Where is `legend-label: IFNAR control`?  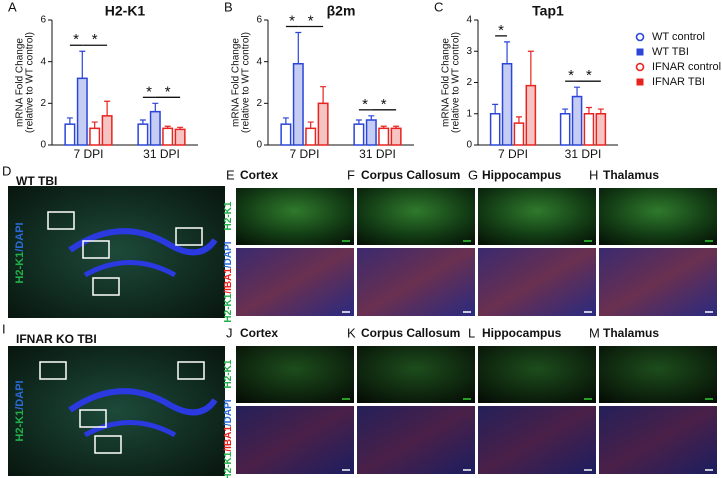 legend-label: IFNAR control is located at coordinates (686, 67).